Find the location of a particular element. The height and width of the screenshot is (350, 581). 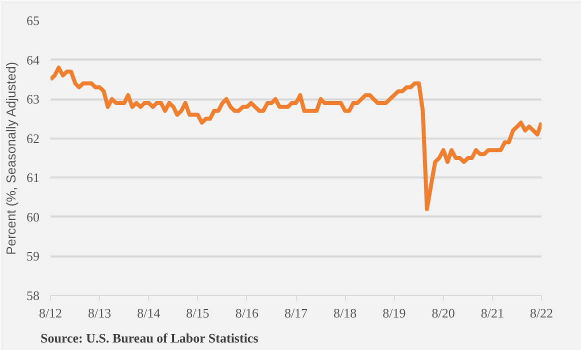

y-tick-label: 61 is located at coordinates (33, 178).